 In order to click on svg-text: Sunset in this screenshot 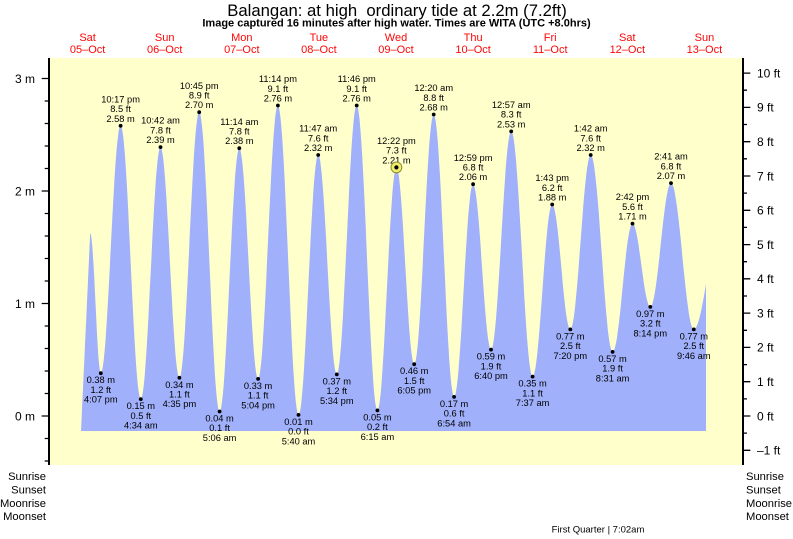, I will do `click(764, 490)`.